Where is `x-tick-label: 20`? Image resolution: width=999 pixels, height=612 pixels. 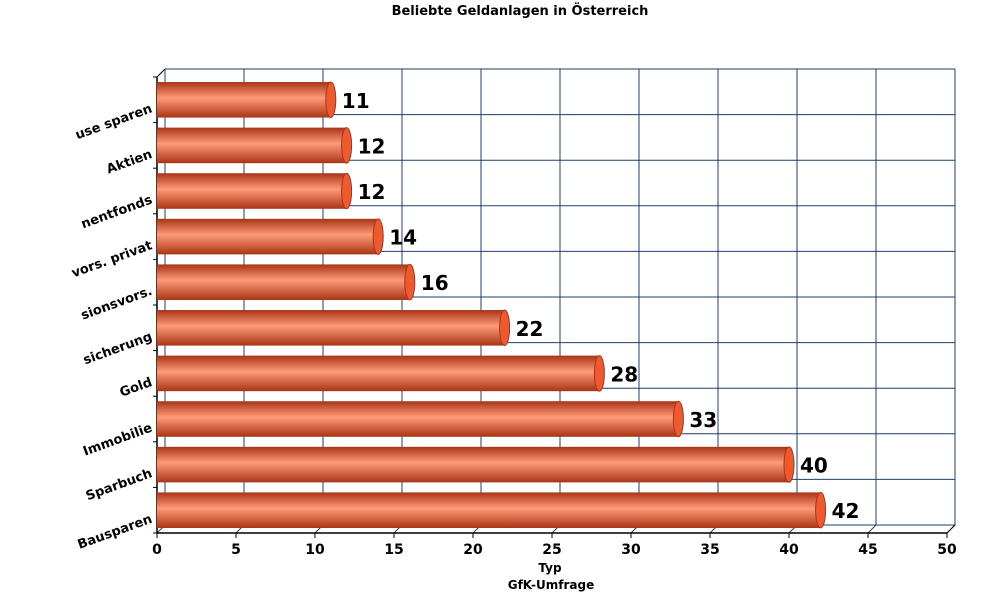
x-tick-label: 20 is located at coordinates (473, 550).